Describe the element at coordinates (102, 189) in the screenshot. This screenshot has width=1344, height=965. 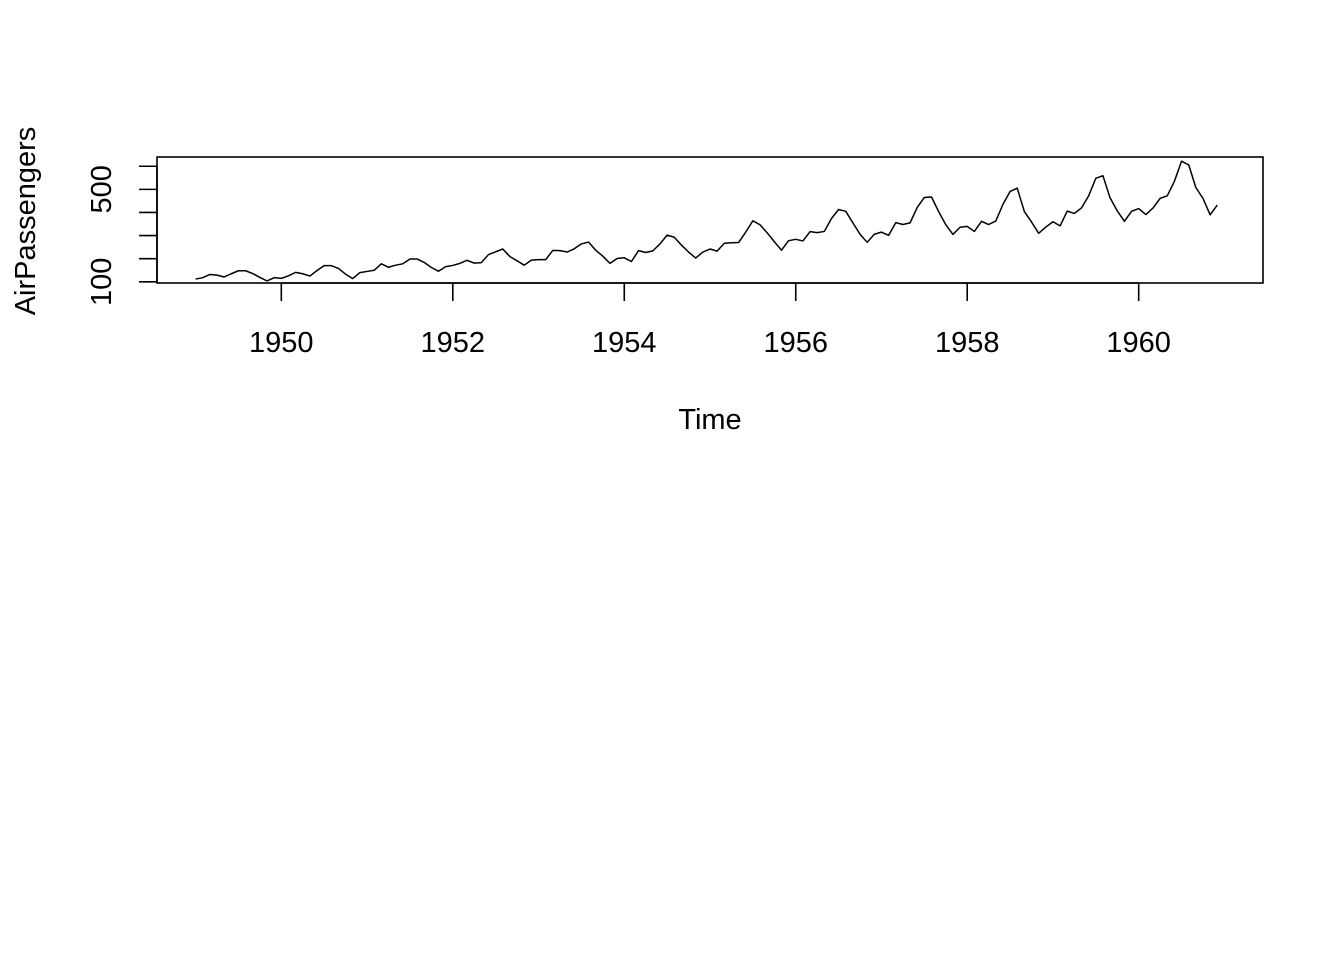
I see `y-tick-label: 500` at that location.